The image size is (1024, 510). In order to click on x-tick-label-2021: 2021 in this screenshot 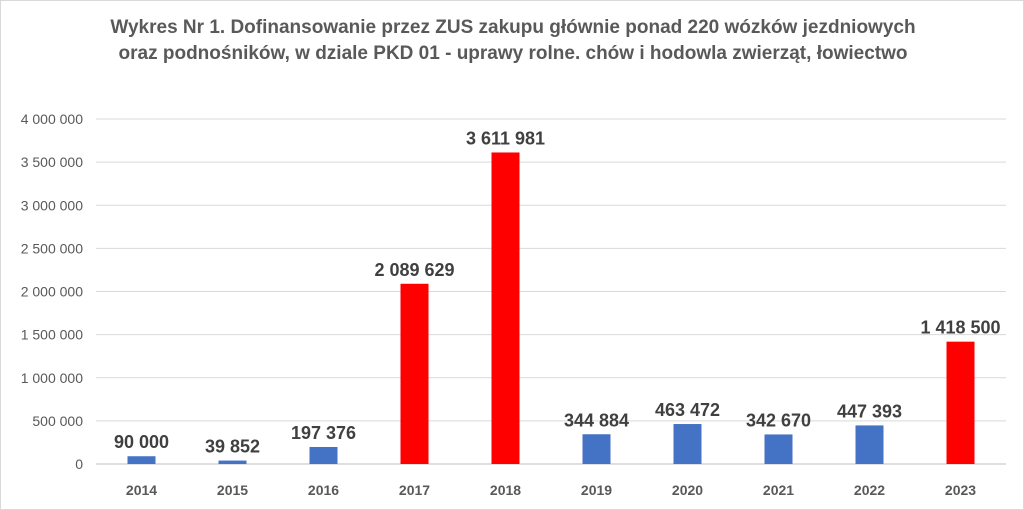, I will do `click(778, 490)`.